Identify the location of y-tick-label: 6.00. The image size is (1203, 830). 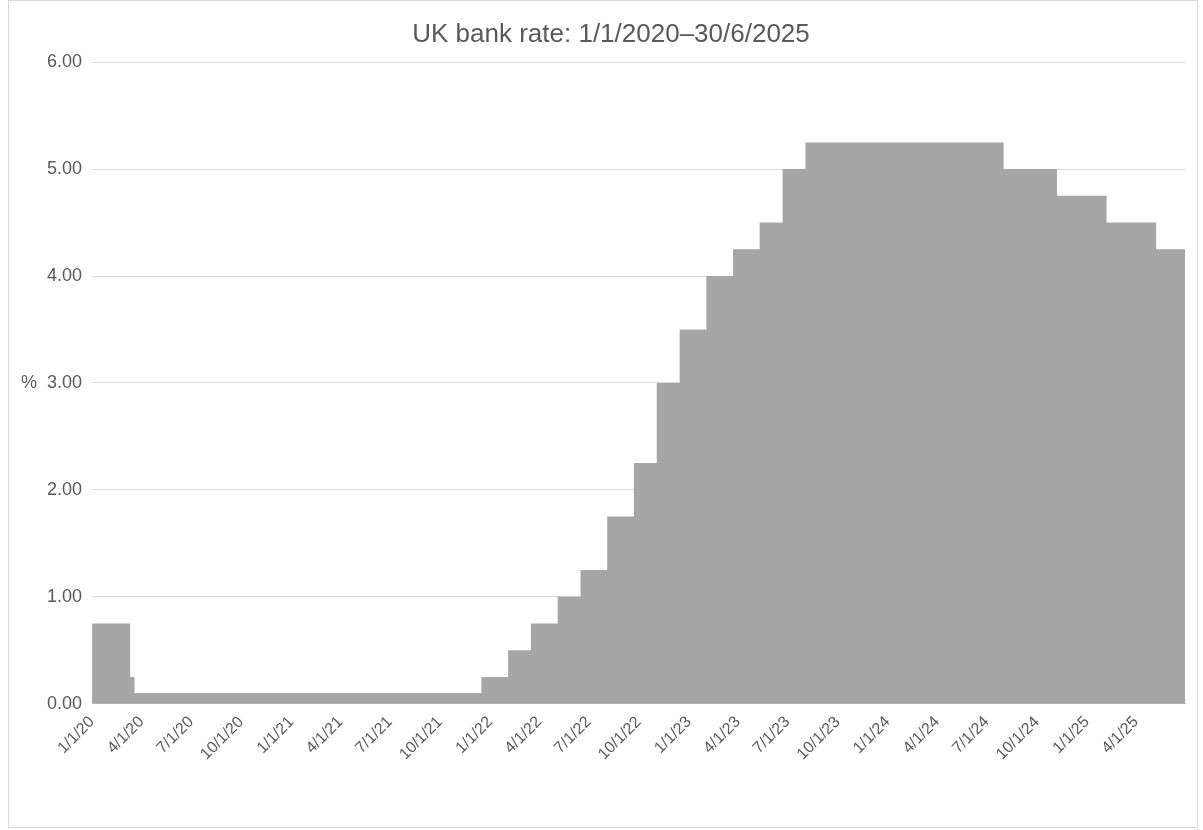
(64, 61).